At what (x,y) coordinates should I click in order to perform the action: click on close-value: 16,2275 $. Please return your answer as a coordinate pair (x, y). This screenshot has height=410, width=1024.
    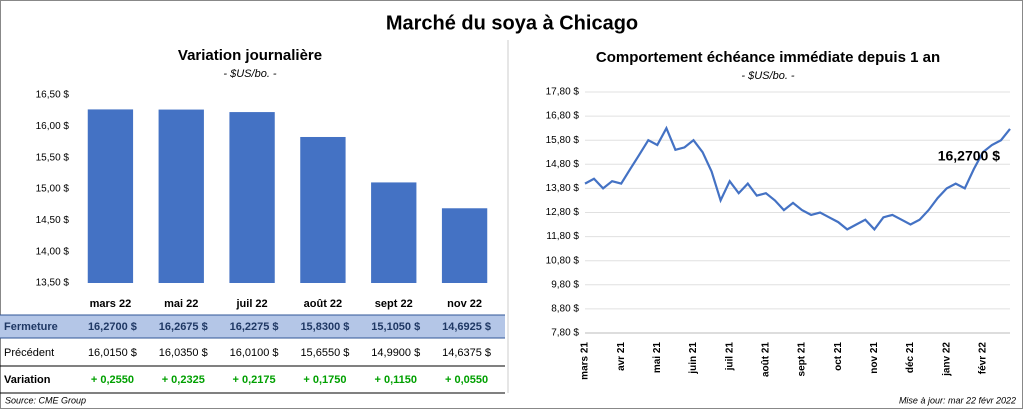
    Looking at the image, I should click on (254, 327).